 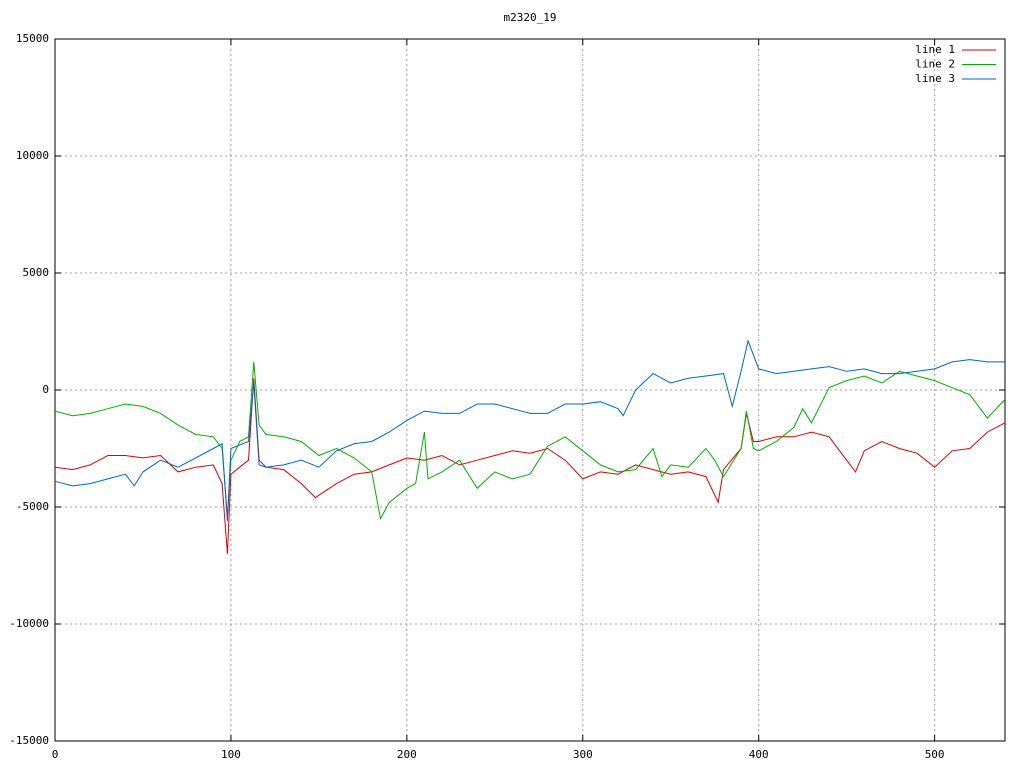 What do you see at coordinates (32, 38) in the screenshot?
I see `y-tick-label: 15000` at bounding box center [32, 38].